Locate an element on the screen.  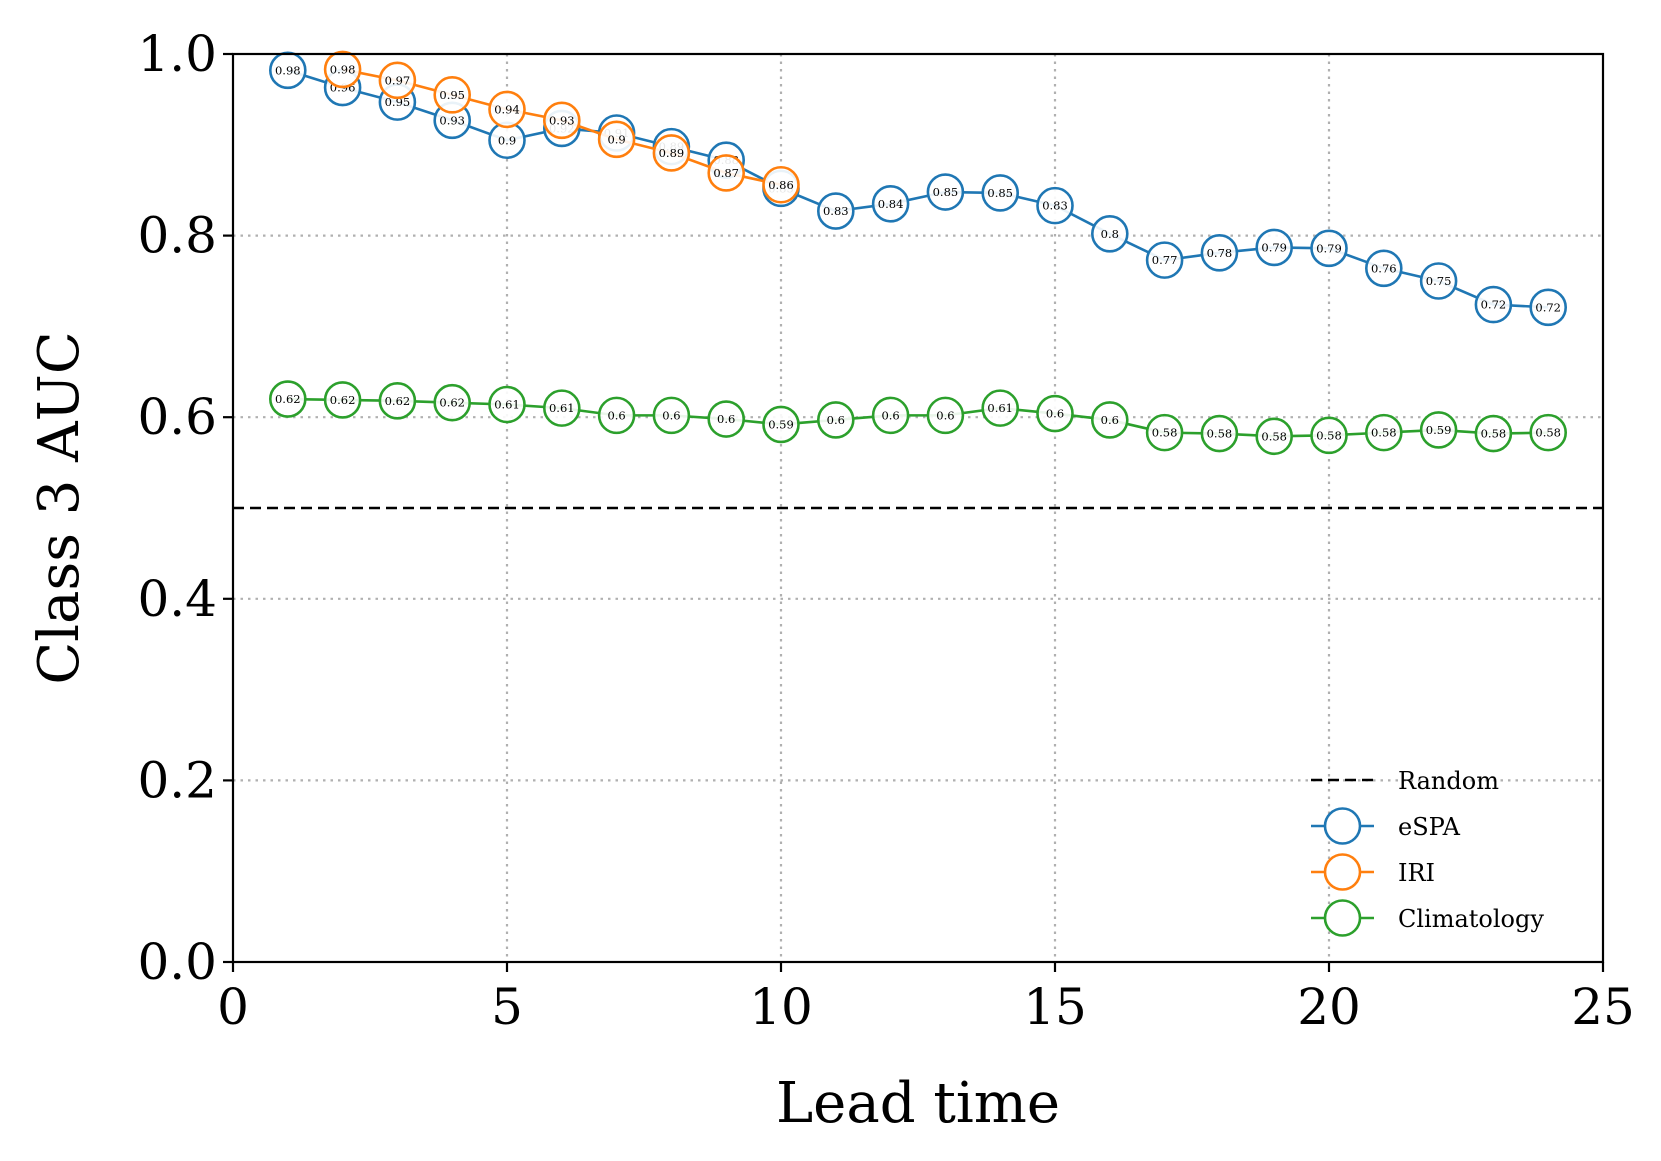
espa-point-label: 0.75 is located at coordinates (1439, 281).